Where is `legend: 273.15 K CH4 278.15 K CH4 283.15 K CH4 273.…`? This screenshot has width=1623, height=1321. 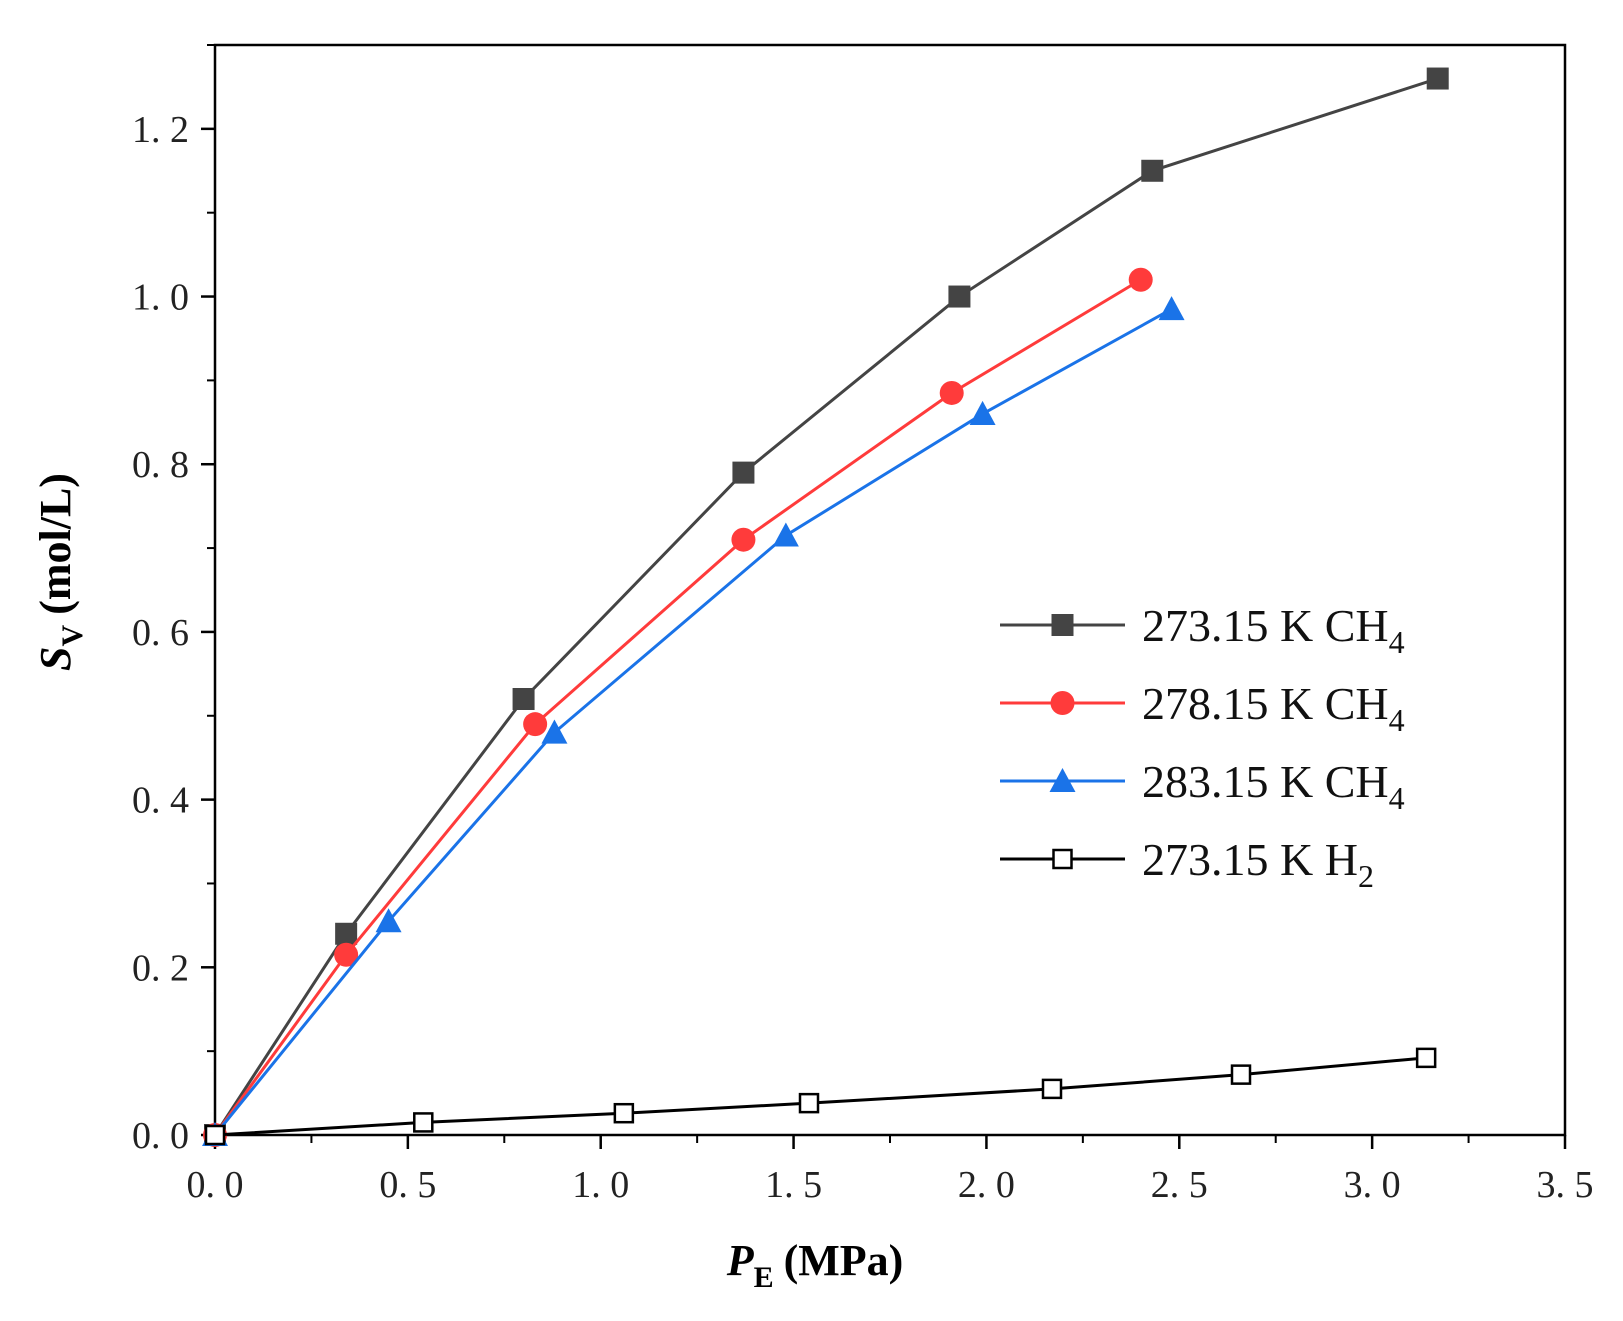
legend: 273.15 K CH4 278.15 K CH4 283.15 K CH4 273.… is located at coordinates (1202, 747).